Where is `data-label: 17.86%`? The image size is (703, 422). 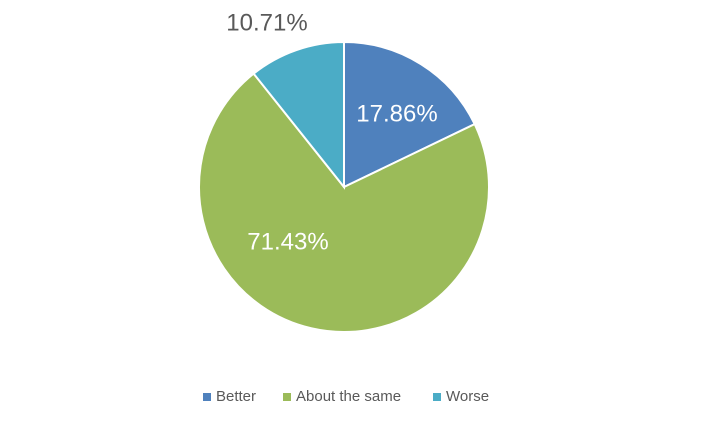 data-label: 17.86% is located at coordinates (396, 113).